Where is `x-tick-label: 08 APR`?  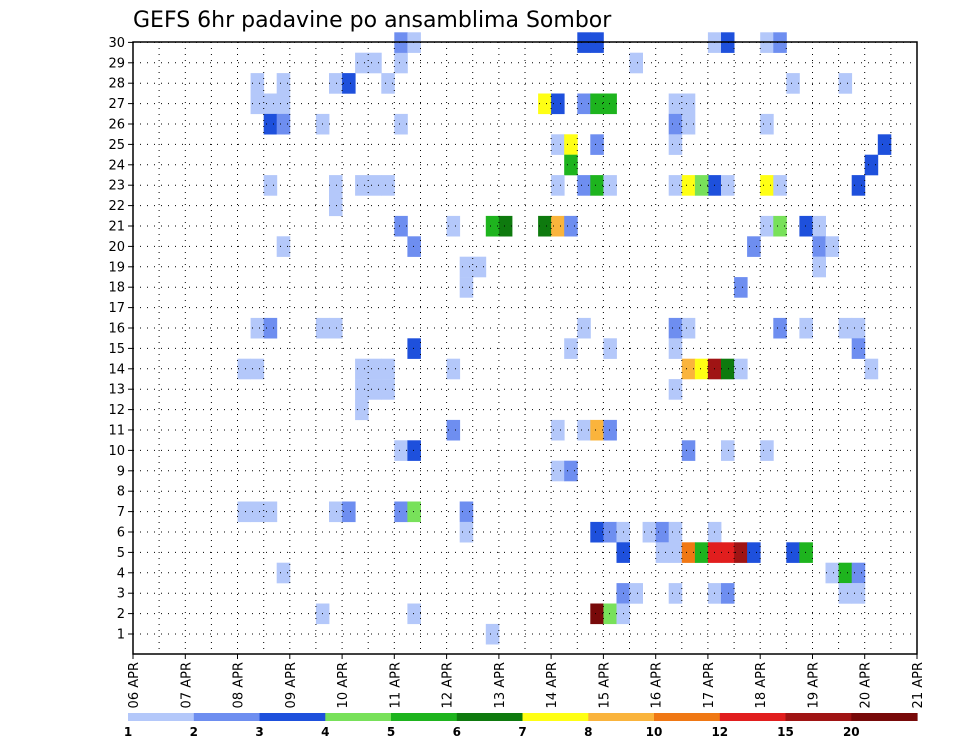
x-tick-label: 08 APR is located at coordinates (239, 685).